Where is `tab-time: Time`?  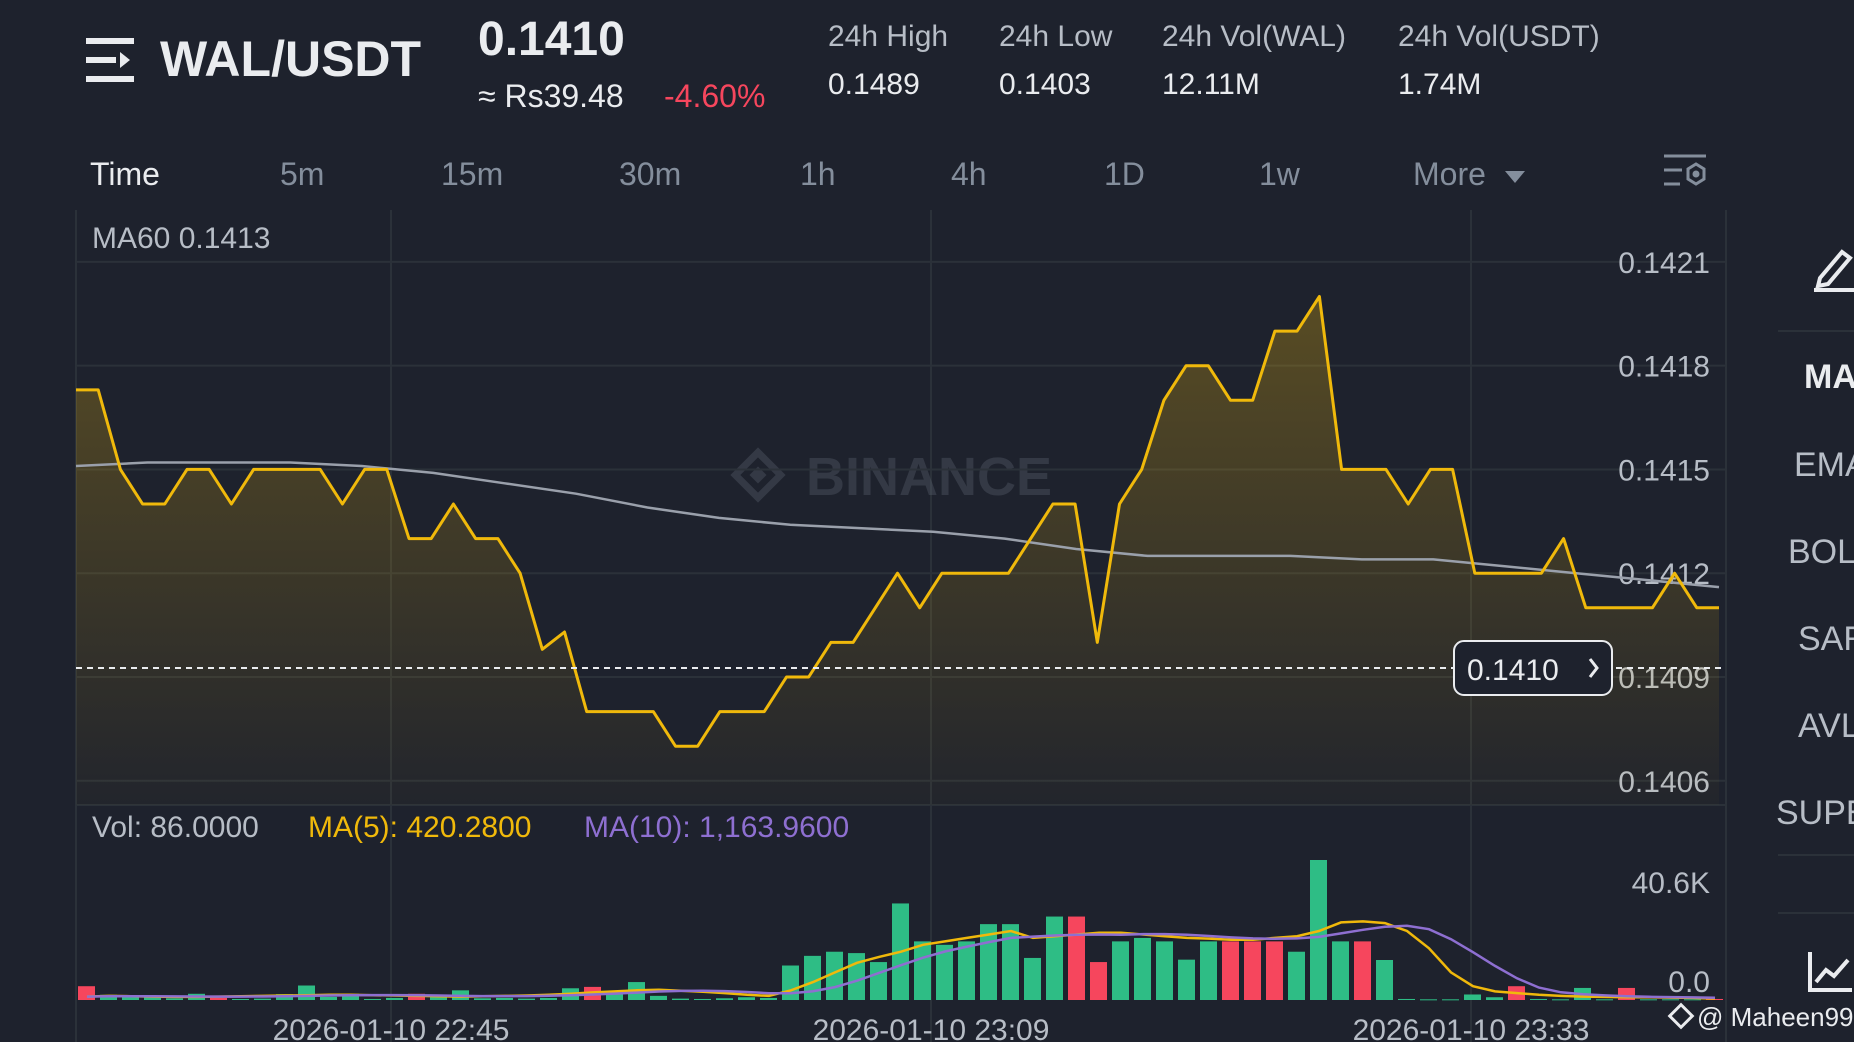
tab-time: Time is located at coordinates (125, 174).